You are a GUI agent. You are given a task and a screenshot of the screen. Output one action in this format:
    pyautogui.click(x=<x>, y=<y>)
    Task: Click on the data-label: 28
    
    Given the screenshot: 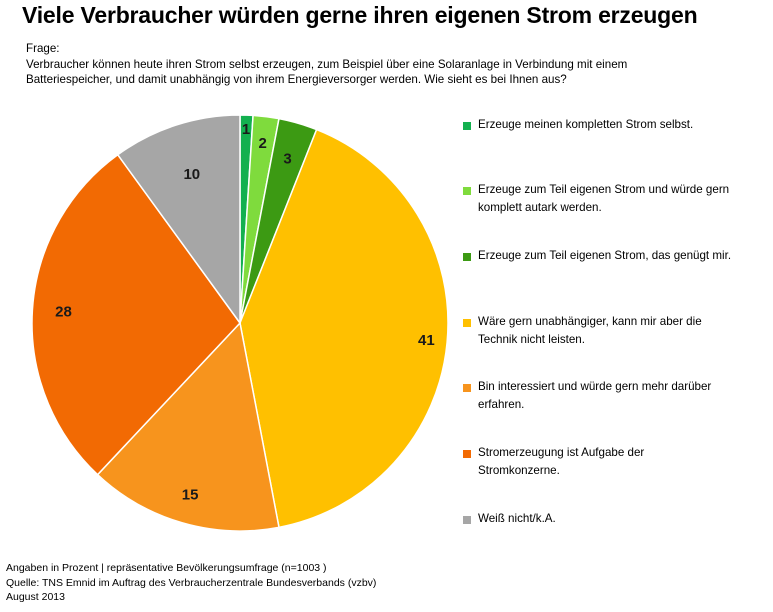 What is the action you would take?
    pyautogui.click(x=63, y=311)
    